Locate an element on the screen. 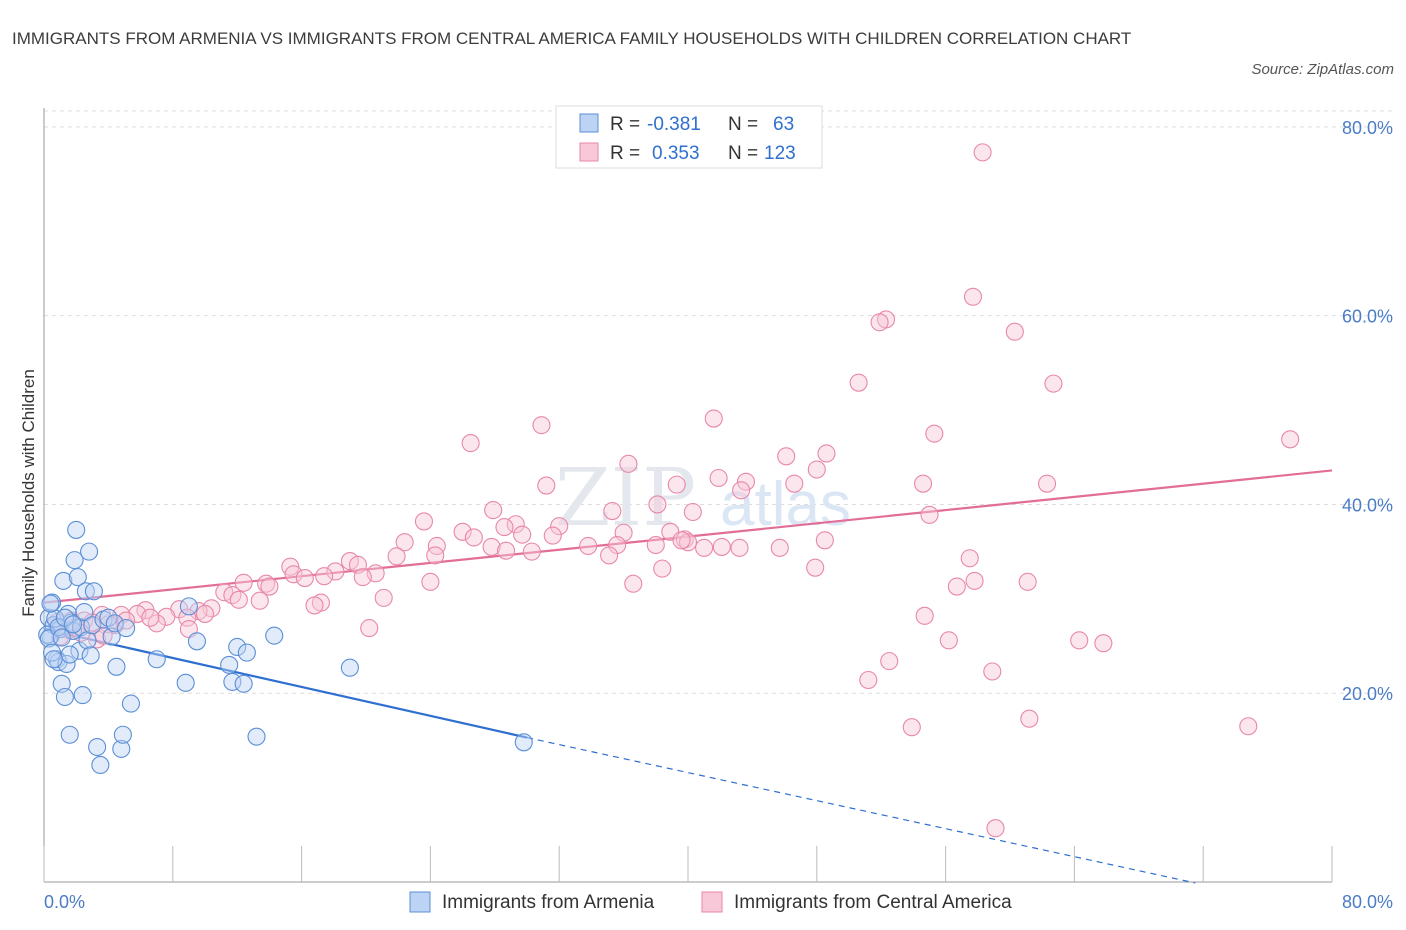  y-tick-label-40: 40.0% is located at coordinates (1367, 505).